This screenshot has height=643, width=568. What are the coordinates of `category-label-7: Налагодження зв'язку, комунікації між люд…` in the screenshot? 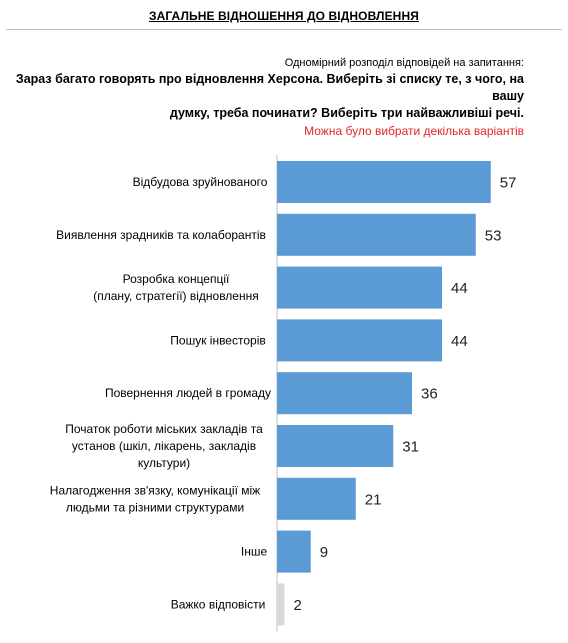 It's located at (155, 498).